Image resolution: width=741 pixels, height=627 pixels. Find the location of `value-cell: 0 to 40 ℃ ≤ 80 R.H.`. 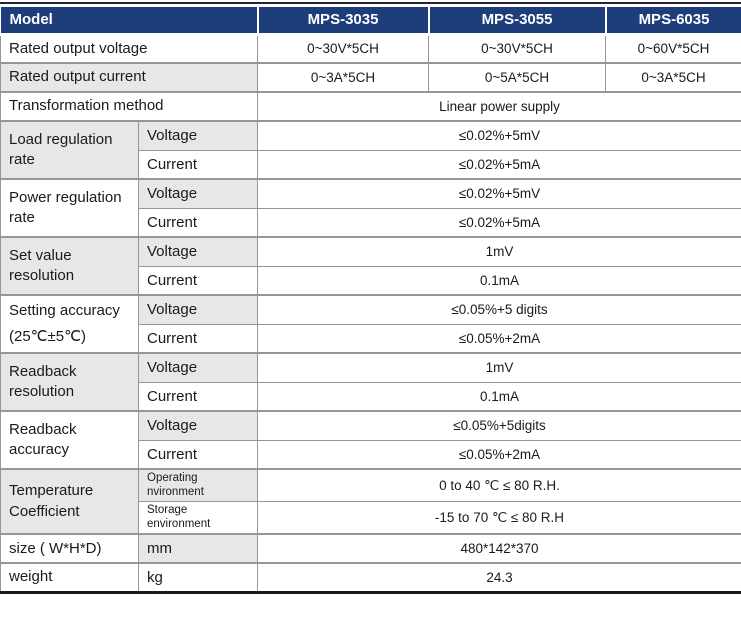

value-cell: 0 to 40 ℃ ≤ 80 R.H. is located at coordinates (499, 485).